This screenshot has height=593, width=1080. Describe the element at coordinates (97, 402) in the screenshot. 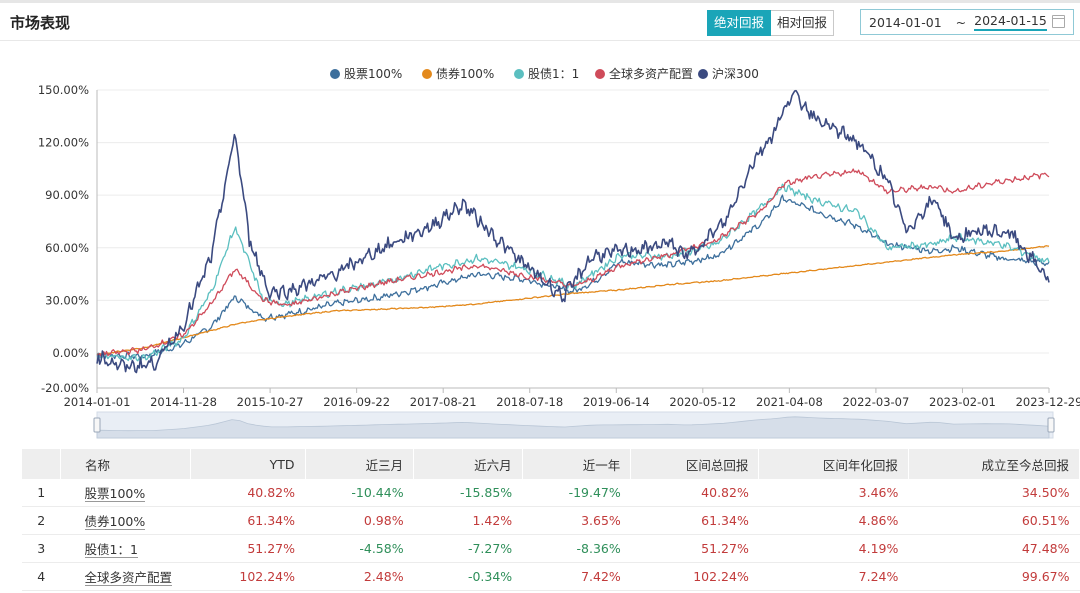

I see `x-tick-label: 2014-01-01` at that location.